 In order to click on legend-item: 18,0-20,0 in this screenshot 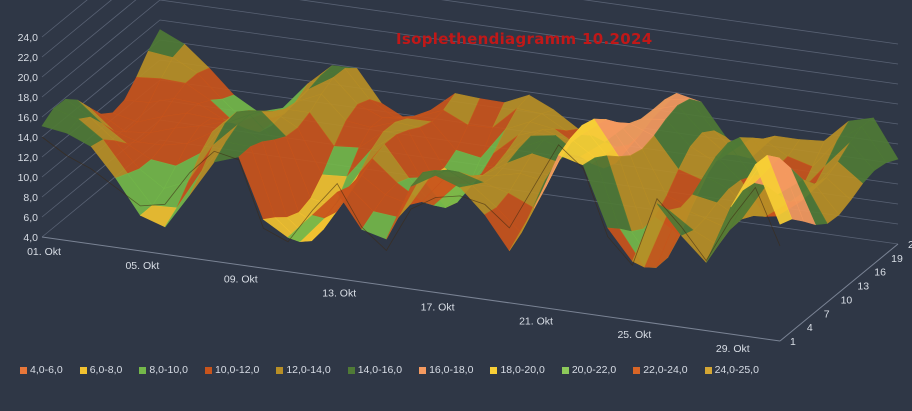, I will do `click(517, 370)`.